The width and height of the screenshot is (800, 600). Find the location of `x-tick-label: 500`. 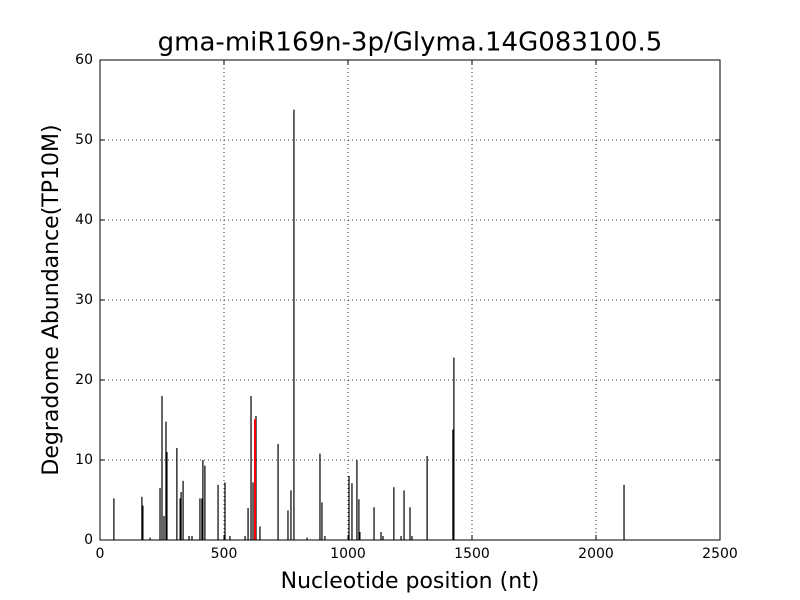

x-tick-label: 500 is located at coordinates (224, 554).